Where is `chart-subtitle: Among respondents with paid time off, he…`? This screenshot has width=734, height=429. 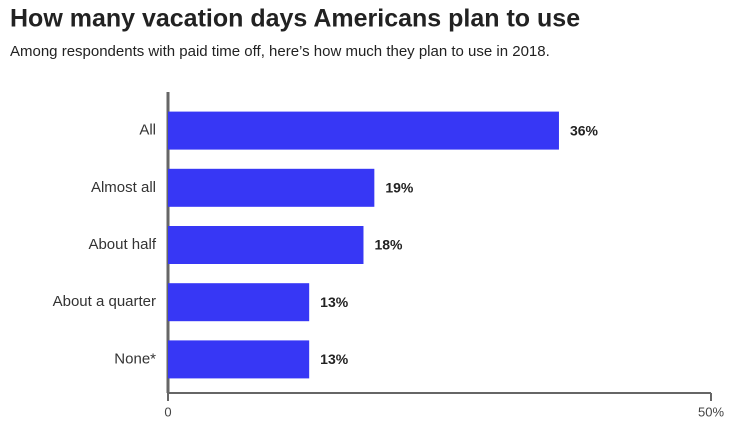 chart-subtitle: Among respondents with paid time off, he… is located at coordinates (280, 51).